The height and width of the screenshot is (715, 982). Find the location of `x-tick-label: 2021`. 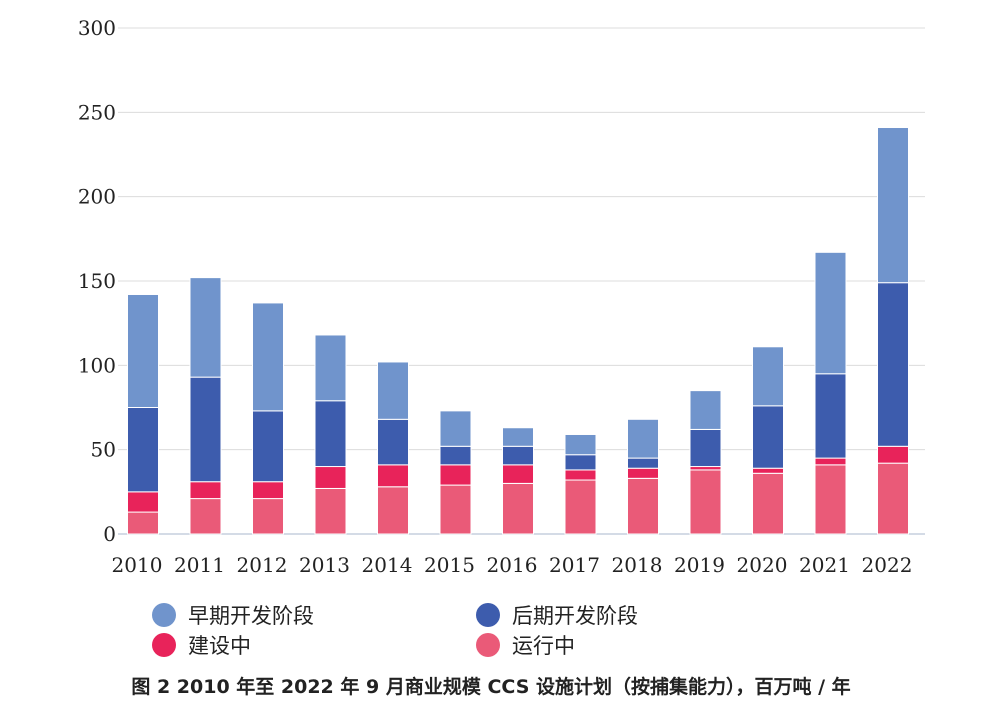

x-tick-label: 2021 is located at coordinates (824, 565).